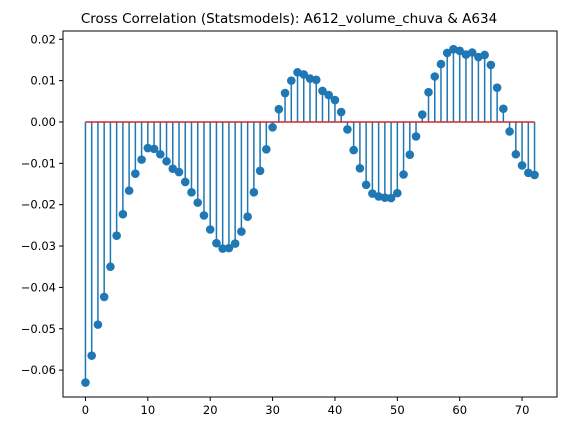  I want to click on x-tick-label: 70, so click(522, 410).